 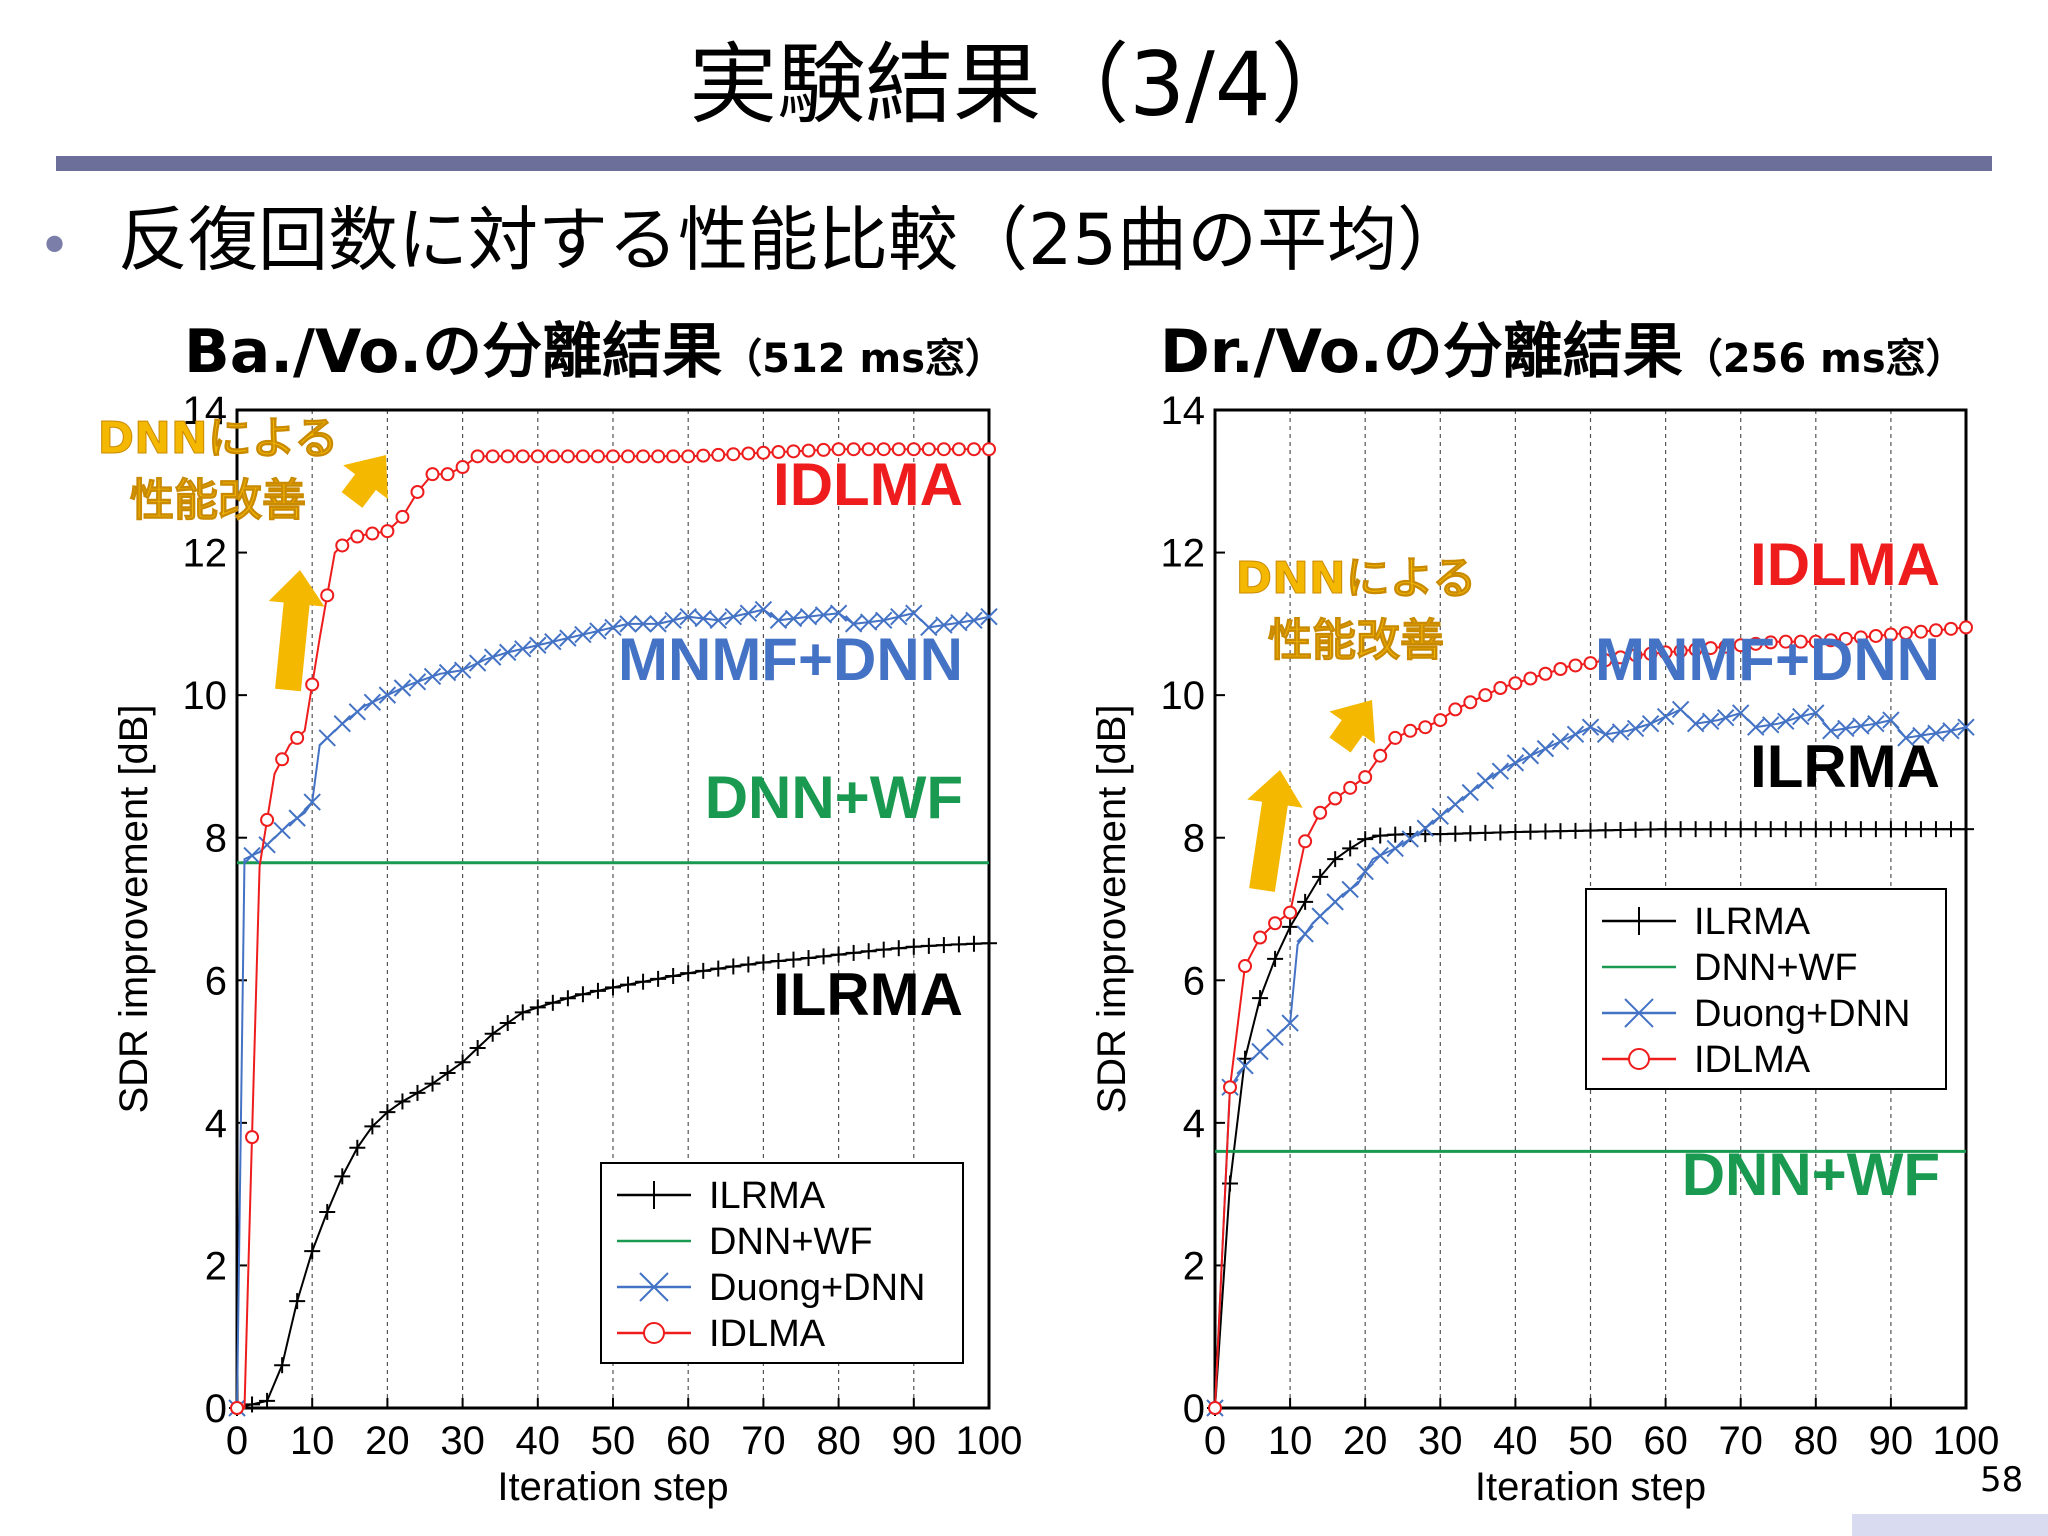 What do you see at coordinates (216, 839) in the screenshot?
I see `y-tick-label: 8` at bounding box center [216, 839].